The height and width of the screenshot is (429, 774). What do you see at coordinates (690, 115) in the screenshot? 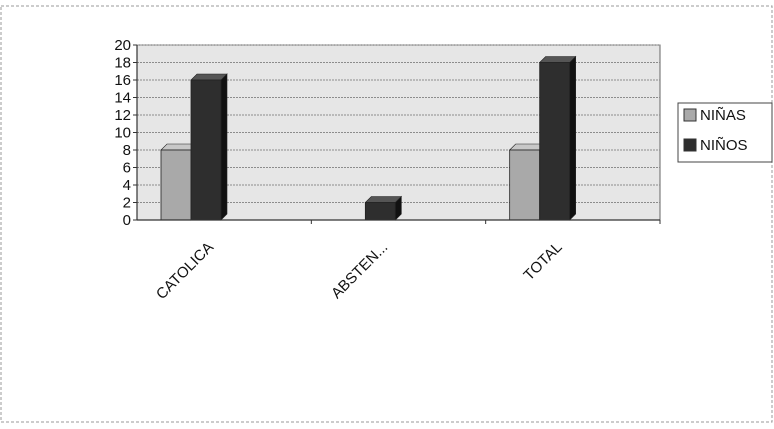
I see `legend-swatch-ninas` at bounding box center [690, 115].